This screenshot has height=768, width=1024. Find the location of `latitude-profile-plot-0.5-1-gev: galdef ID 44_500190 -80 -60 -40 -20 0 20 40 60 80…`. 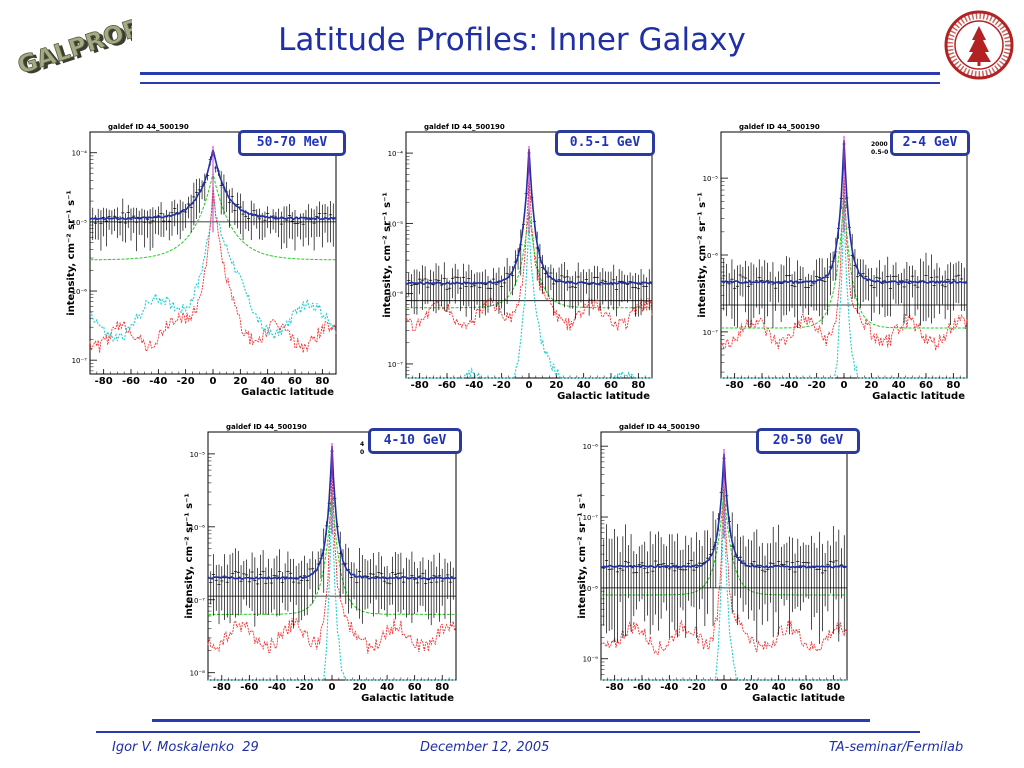

latitude-profile-plot-0.5-1-gev: galdef ID 44_500190 -80 -60 -40 -20 0 20 40 60 80… is located at coordinates (517, 262).